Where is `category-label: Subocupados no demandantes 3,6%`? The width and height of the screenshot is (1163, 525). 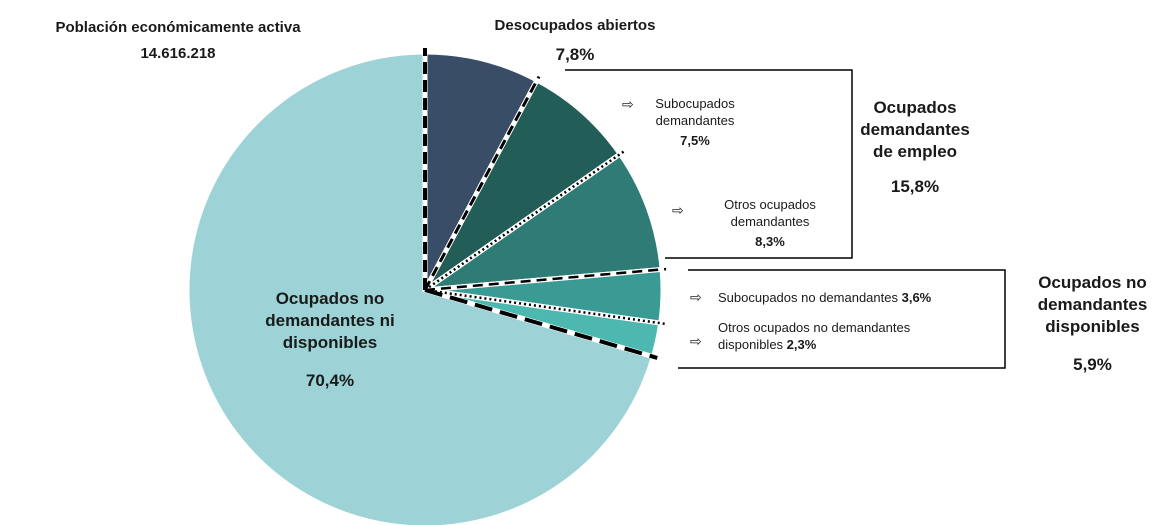 category-label: Subocupados no demandantes 3,6% is located at coordinates (824, 298).